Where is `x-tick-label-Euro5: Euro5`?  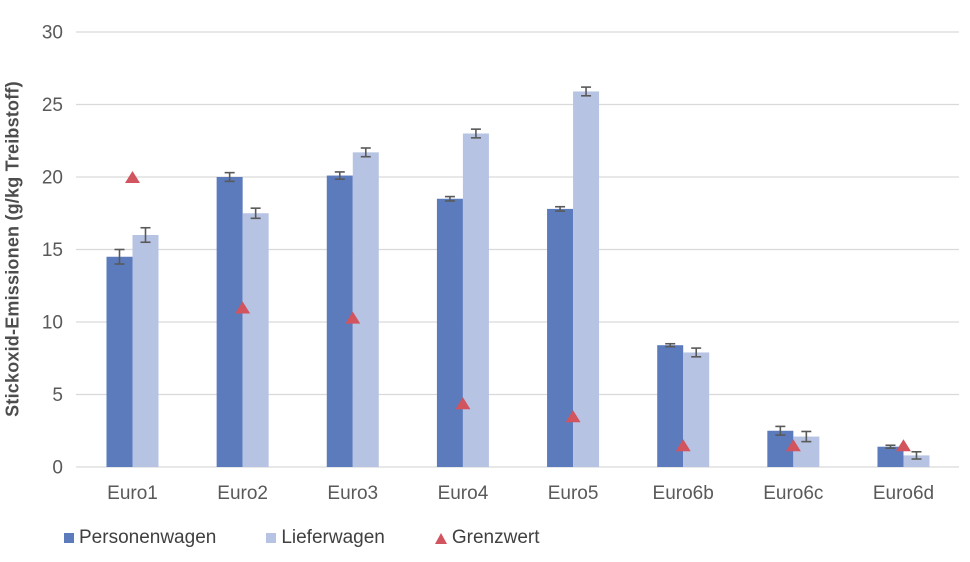 x-tick-label-Euro5: Euro5 is located at coordinates (573, 493).